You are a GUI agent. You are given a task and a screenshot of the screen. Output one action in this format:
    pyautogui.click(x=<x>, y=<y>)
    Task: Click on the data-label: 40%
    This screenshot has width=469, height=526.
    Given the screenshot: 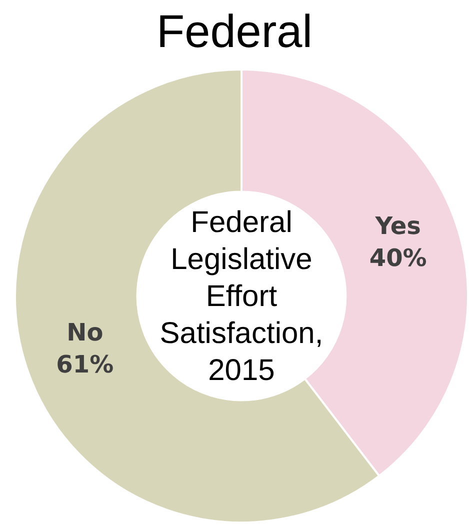 What is the action you would take?
    pyautogui.click(x=398, y=258)
    